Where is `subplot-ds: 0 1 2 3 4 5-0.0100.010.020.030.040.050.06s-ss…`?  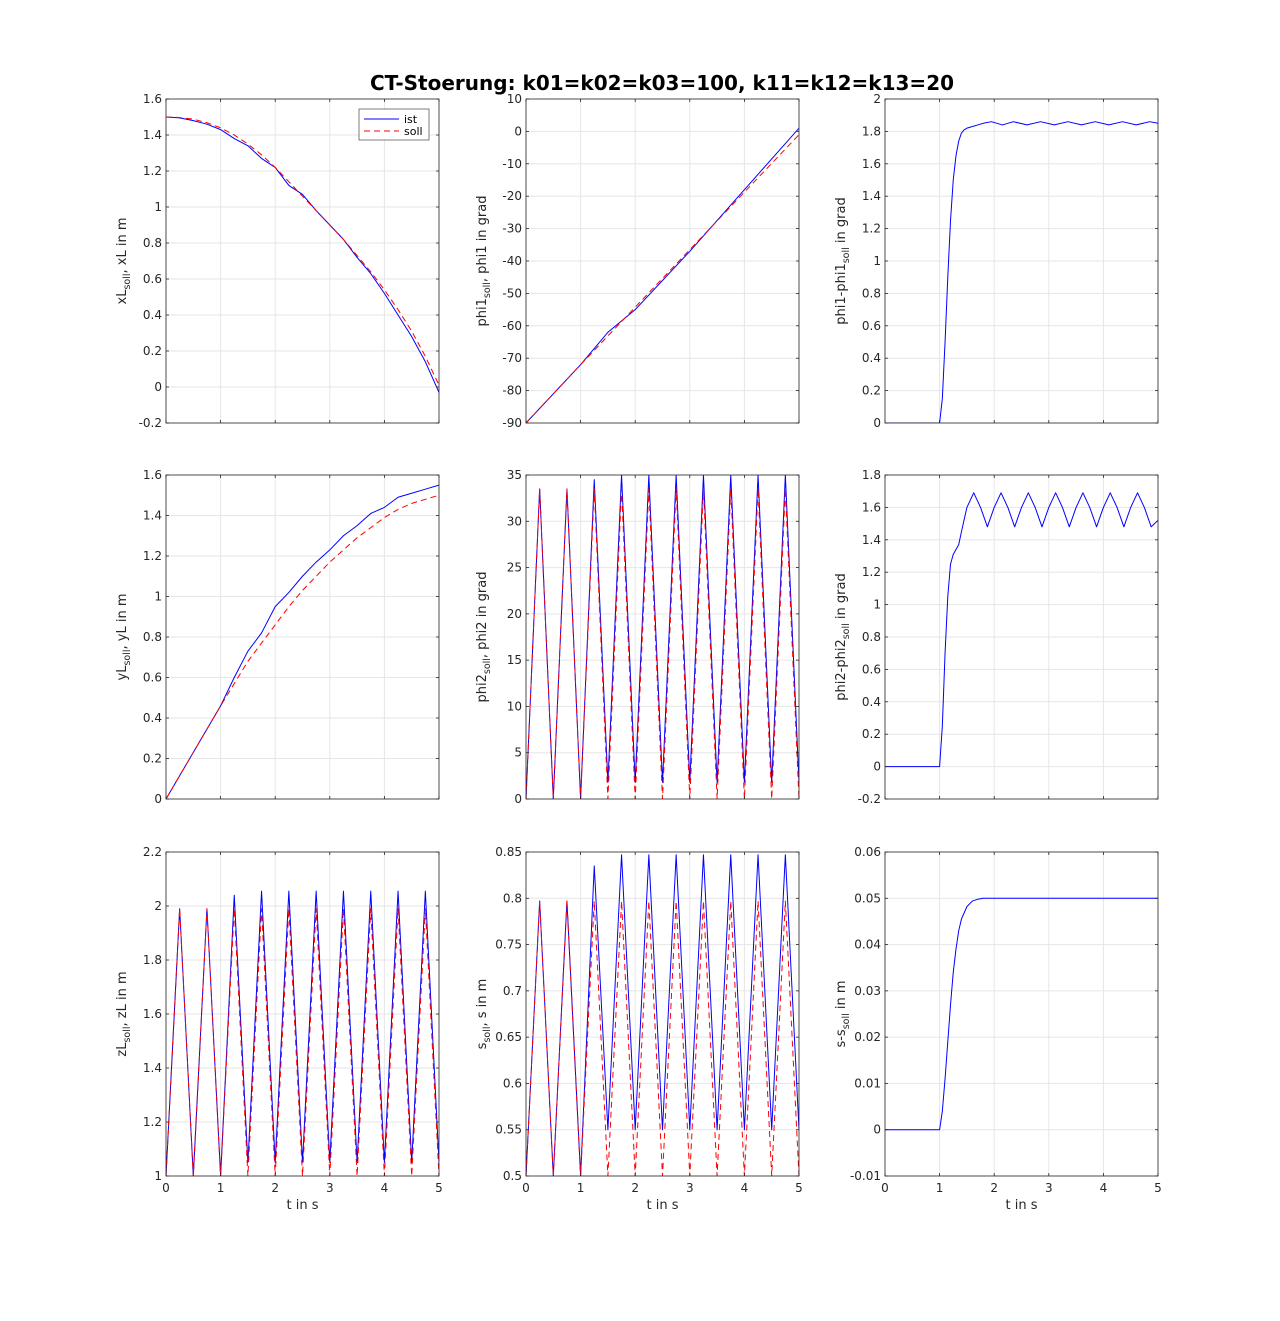 subplot-ds: 0 1 2 3 4 5-0.0100.010.020.030.040.050.06s-ss… is located at coordinates (998, 1029).